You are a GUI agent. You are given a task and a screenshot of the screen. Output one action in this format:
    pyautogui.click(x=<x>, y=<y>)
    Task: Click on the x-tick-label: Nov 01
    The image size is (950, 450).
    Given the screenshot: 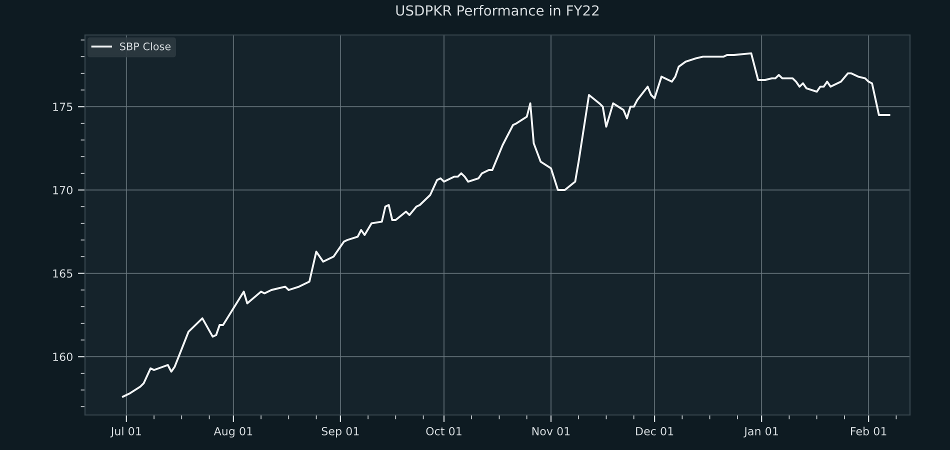 What is the action you would take?
    pyautogui.click(x=551, y=431)
    